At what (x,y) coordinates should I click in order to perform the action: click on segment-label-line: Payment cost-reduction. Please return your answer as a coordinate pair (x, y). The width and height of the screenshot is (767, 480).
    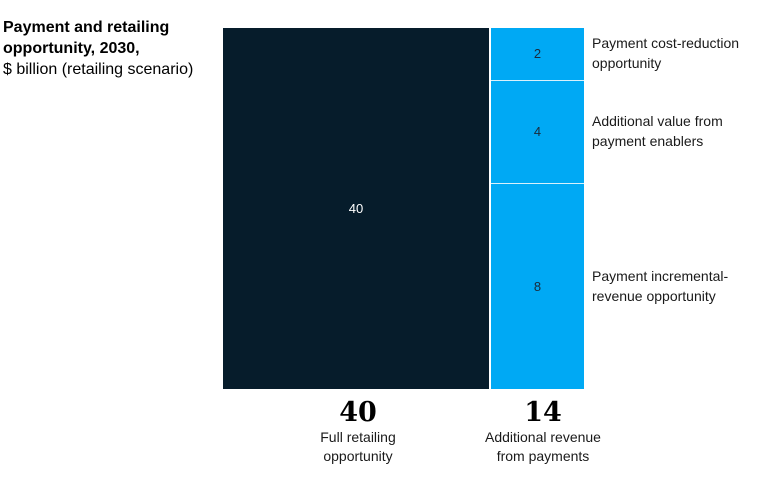
    Looking at the image, I should click on (666, 43).